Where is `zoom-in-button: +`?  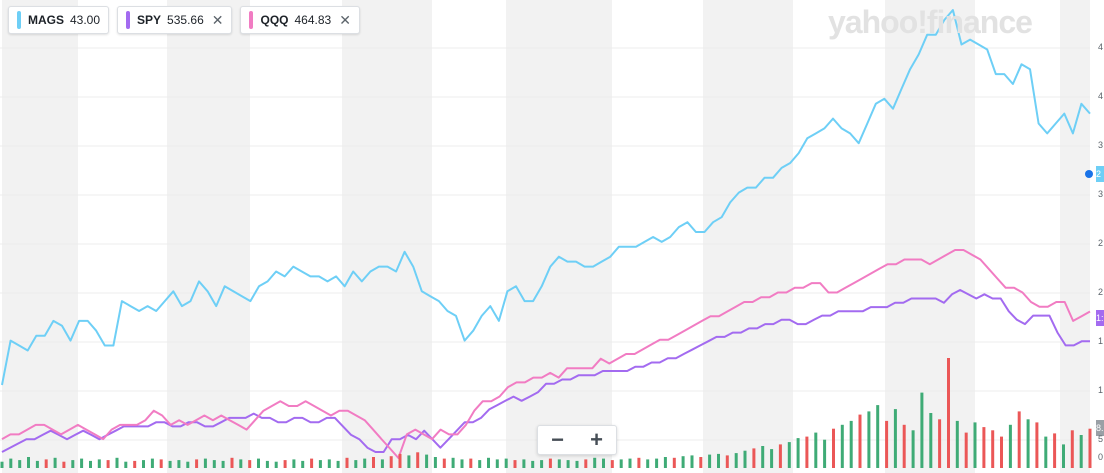
zoom-in-button: + is located at coordinates (596, 439).